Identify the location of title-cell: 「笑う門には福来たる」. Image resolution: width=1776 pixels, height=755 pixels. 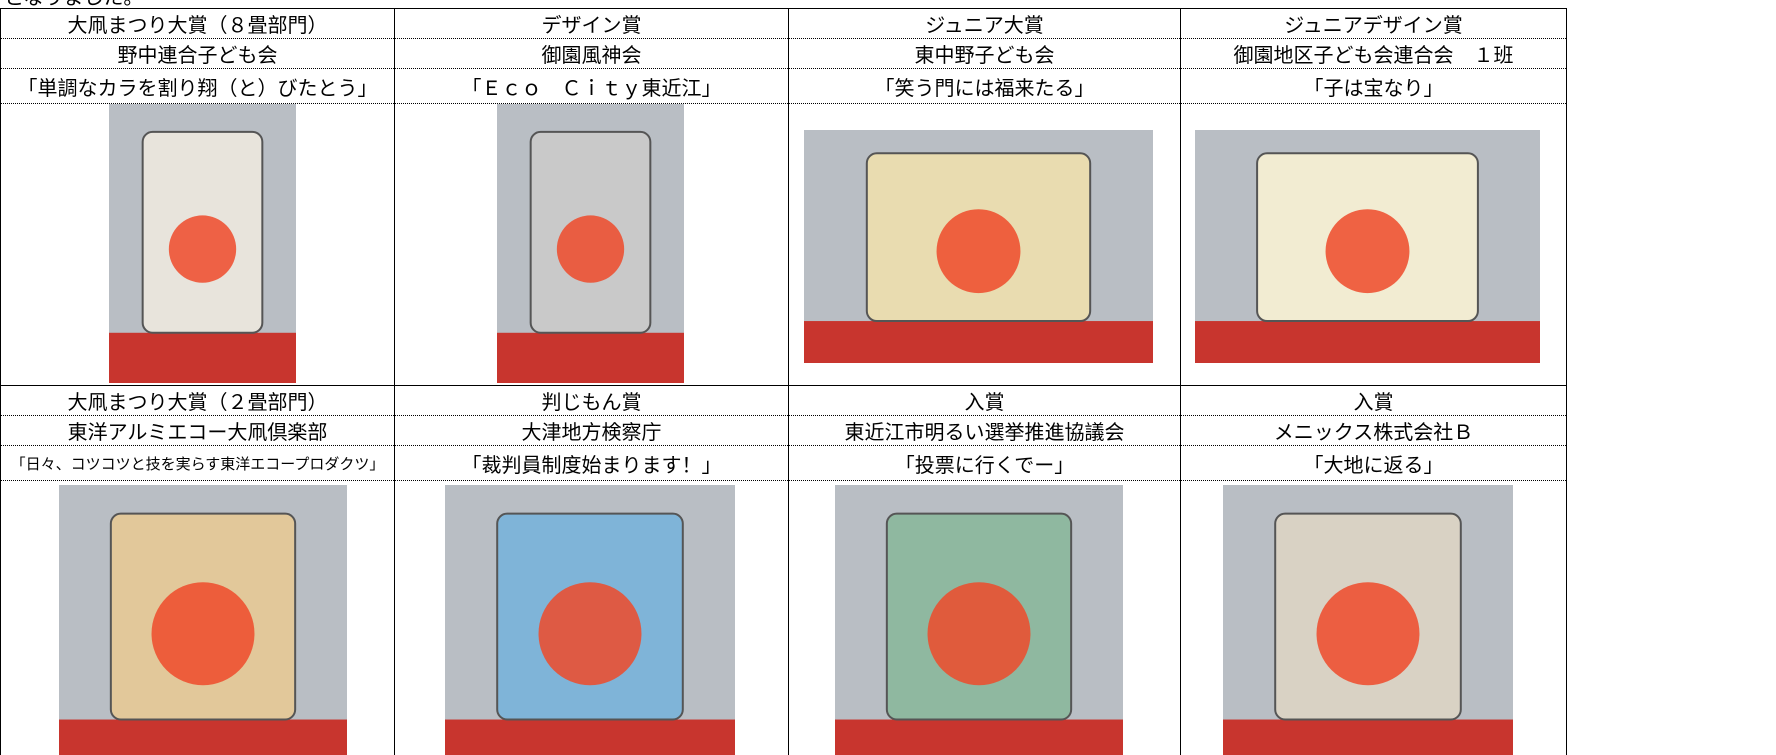
(984, 86).